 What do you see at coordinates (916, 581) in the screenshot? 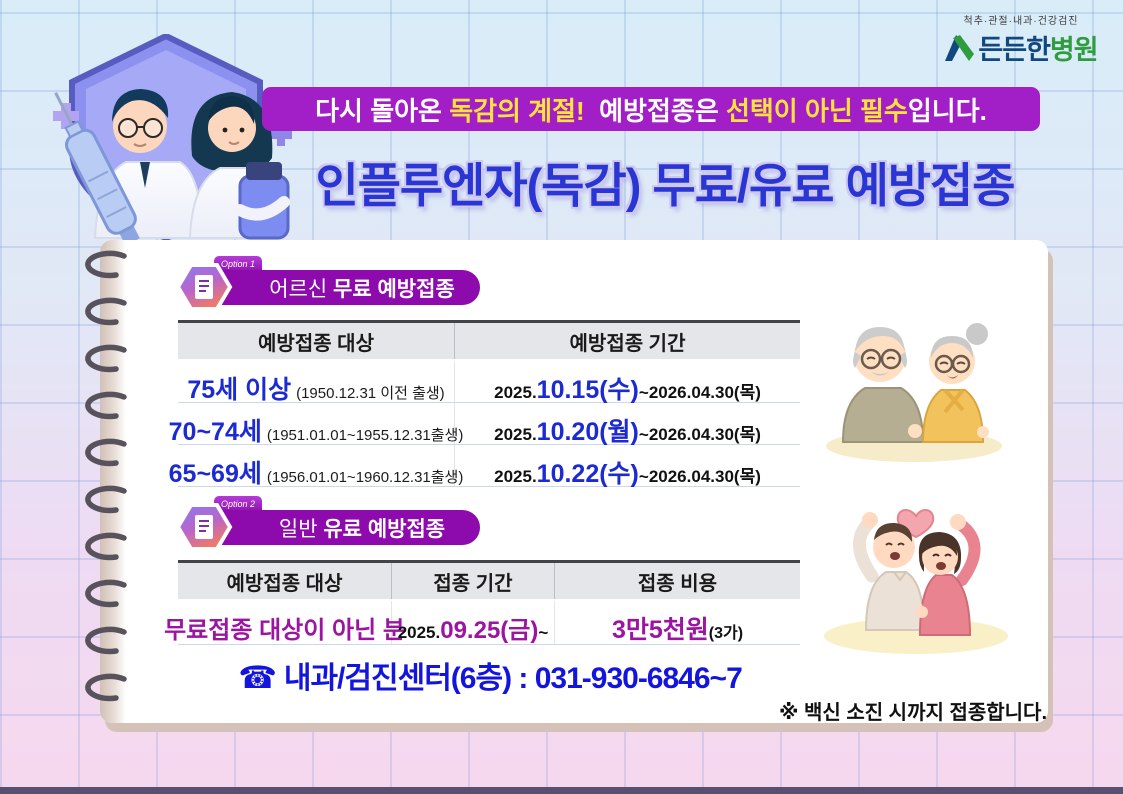
I see `young-couple-illustration` at bounding box center [916, 581].